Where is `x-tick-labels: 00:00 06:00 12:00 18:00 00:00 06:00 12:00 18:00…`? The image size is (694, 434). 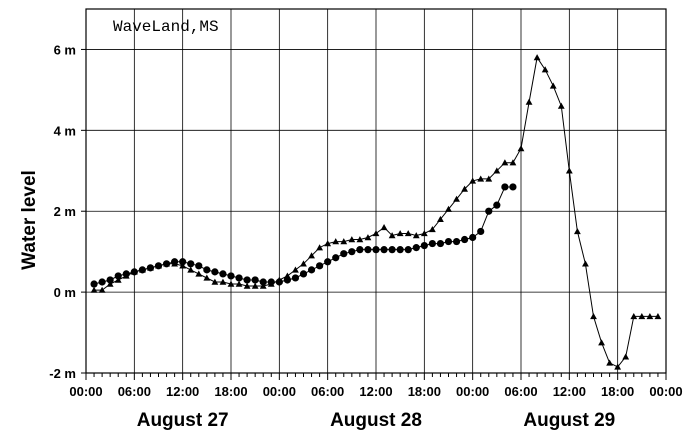 x-tick-labels: 00:00 06:00 12:00 18:00 00:00 06:00 12:00 18:00… is located at coordinates (375, 391).